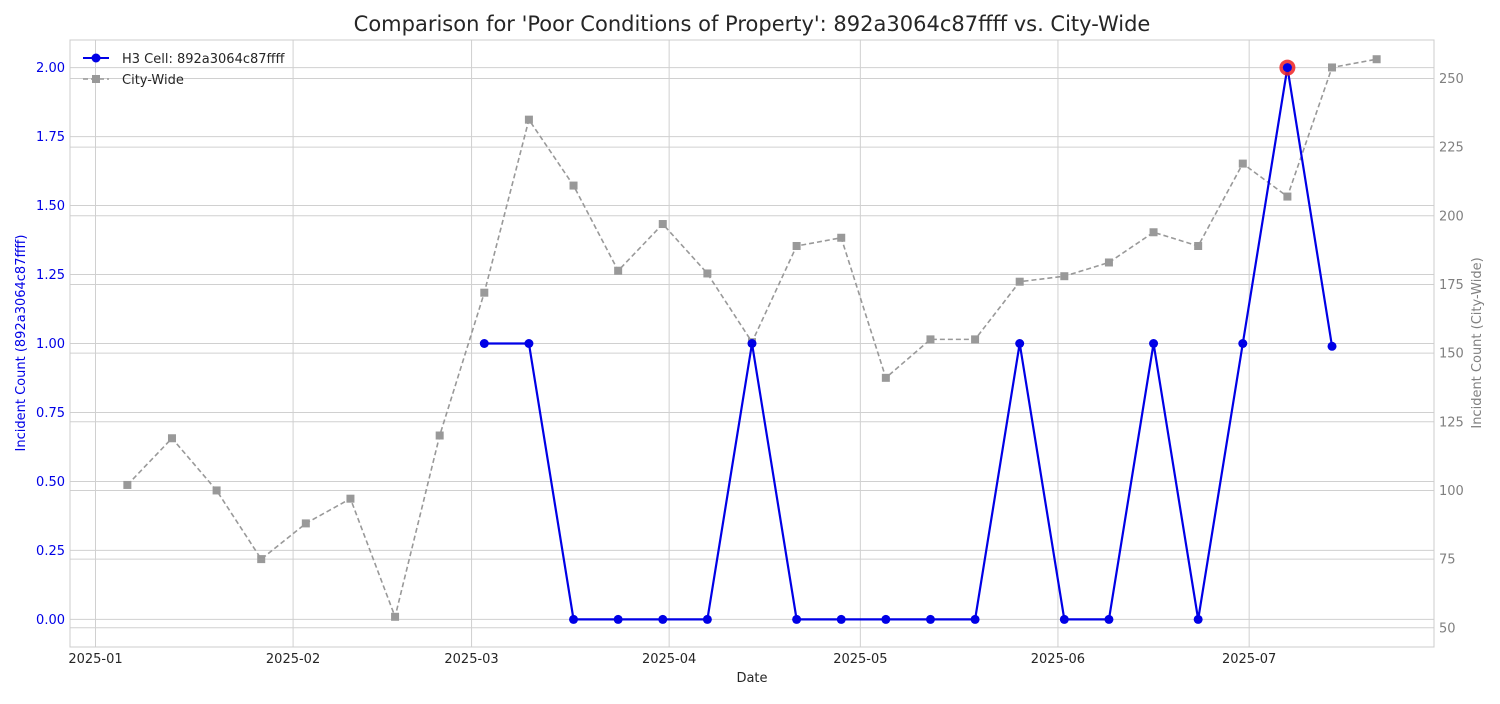 This screenshot has height=704, width=1500. I want to click on left-y-tick-label: 1.00, so click(50, 344).